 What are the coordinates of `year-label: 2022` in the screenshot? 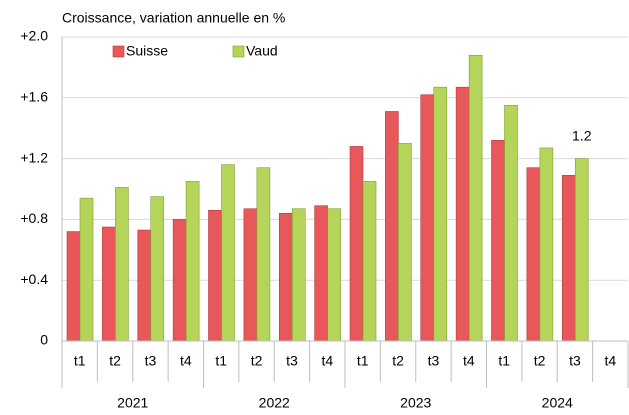 It's located at (274, 403).